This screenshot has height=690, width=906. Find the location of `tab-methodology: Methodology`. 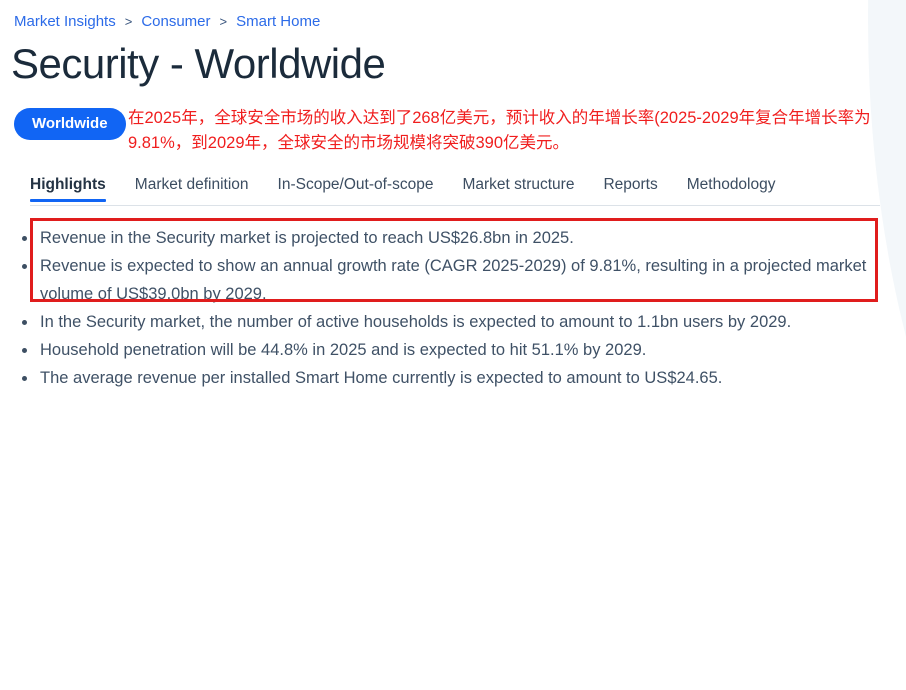

tab-methodology: Methodology is located at coordinates (731, 184).